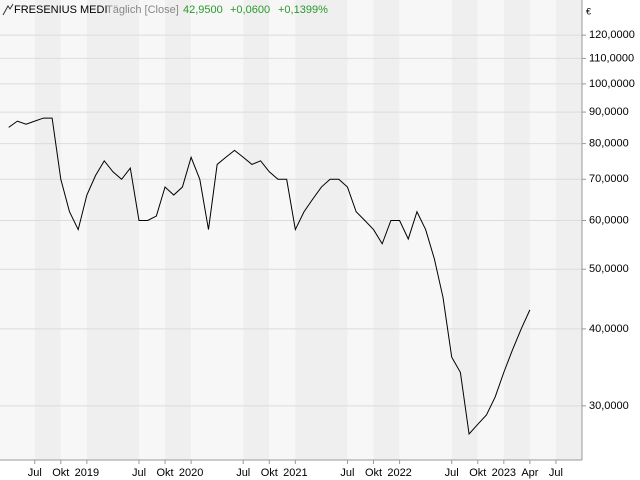 The image size is (640, 480). Describe the element at coordinates (250, 10) in the screenshot. I see `change: +0,0600` at that location.